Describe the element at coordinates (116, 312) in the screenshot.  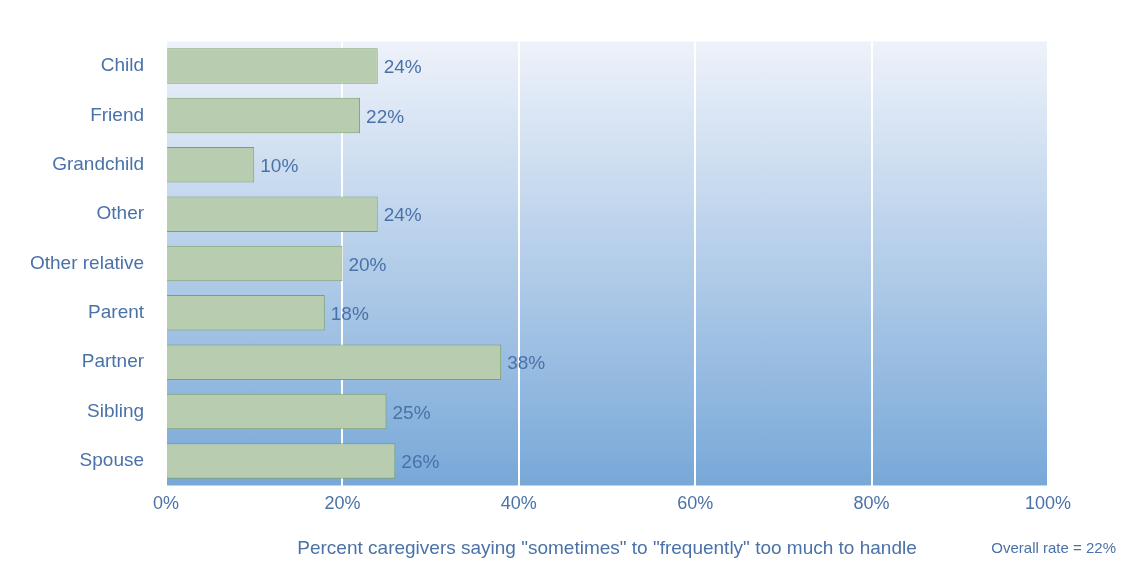
I see `y-tick-label: Parent` at that location.